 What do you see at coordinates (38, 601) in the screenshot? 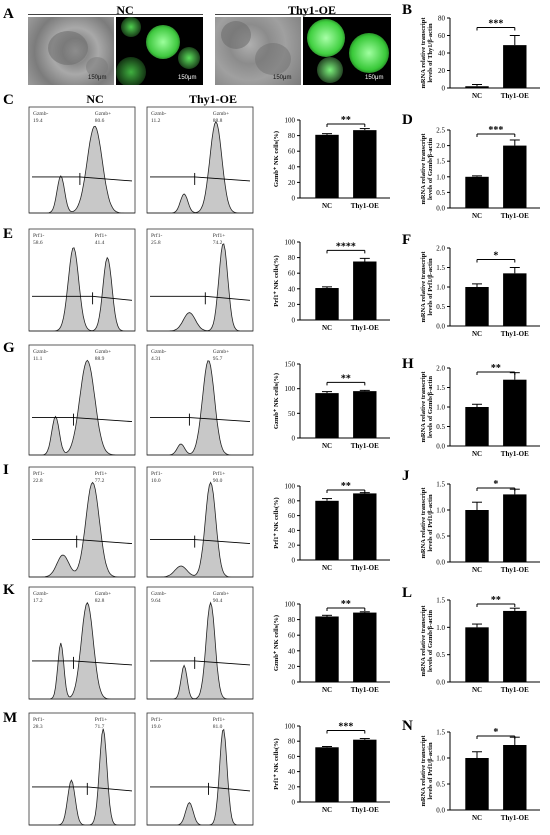
I see `gate-neg-value: 17.2` at bounding box center [38, 601].